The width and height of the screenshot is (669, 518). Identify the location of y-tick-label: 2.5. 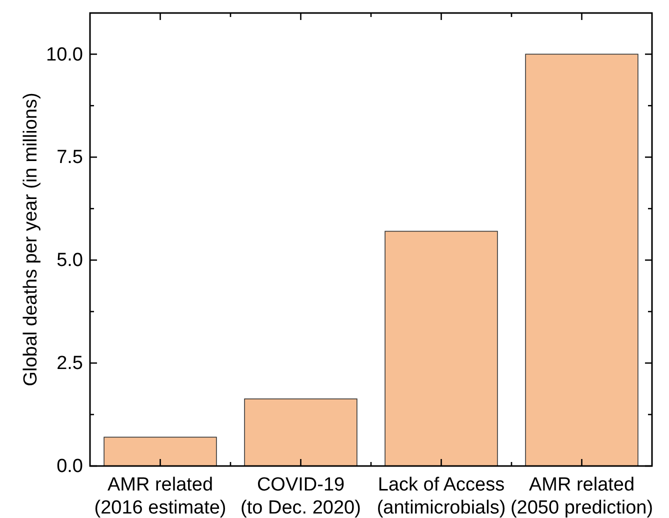
(69, 363).